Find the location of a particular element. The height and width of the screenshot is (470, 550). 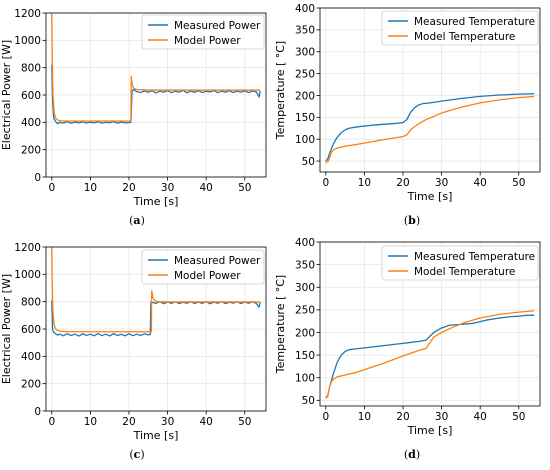

panel-caption: (c) is located at coordinates (136, 454).